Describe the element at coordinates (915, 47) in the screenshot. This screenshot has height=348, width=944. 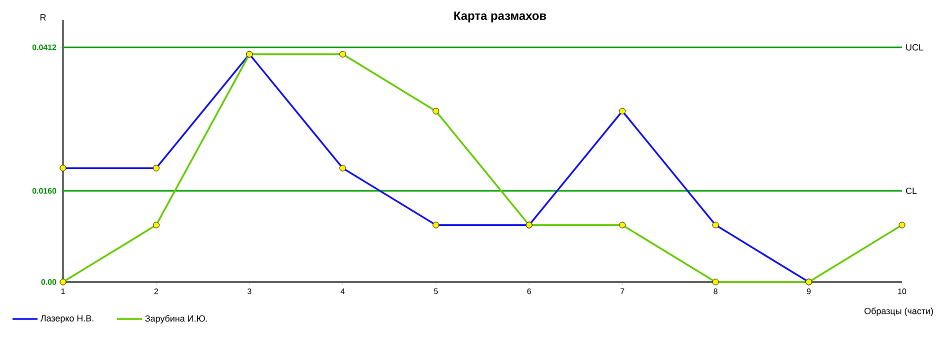
I see `ref-line-label: UCL` at that location.